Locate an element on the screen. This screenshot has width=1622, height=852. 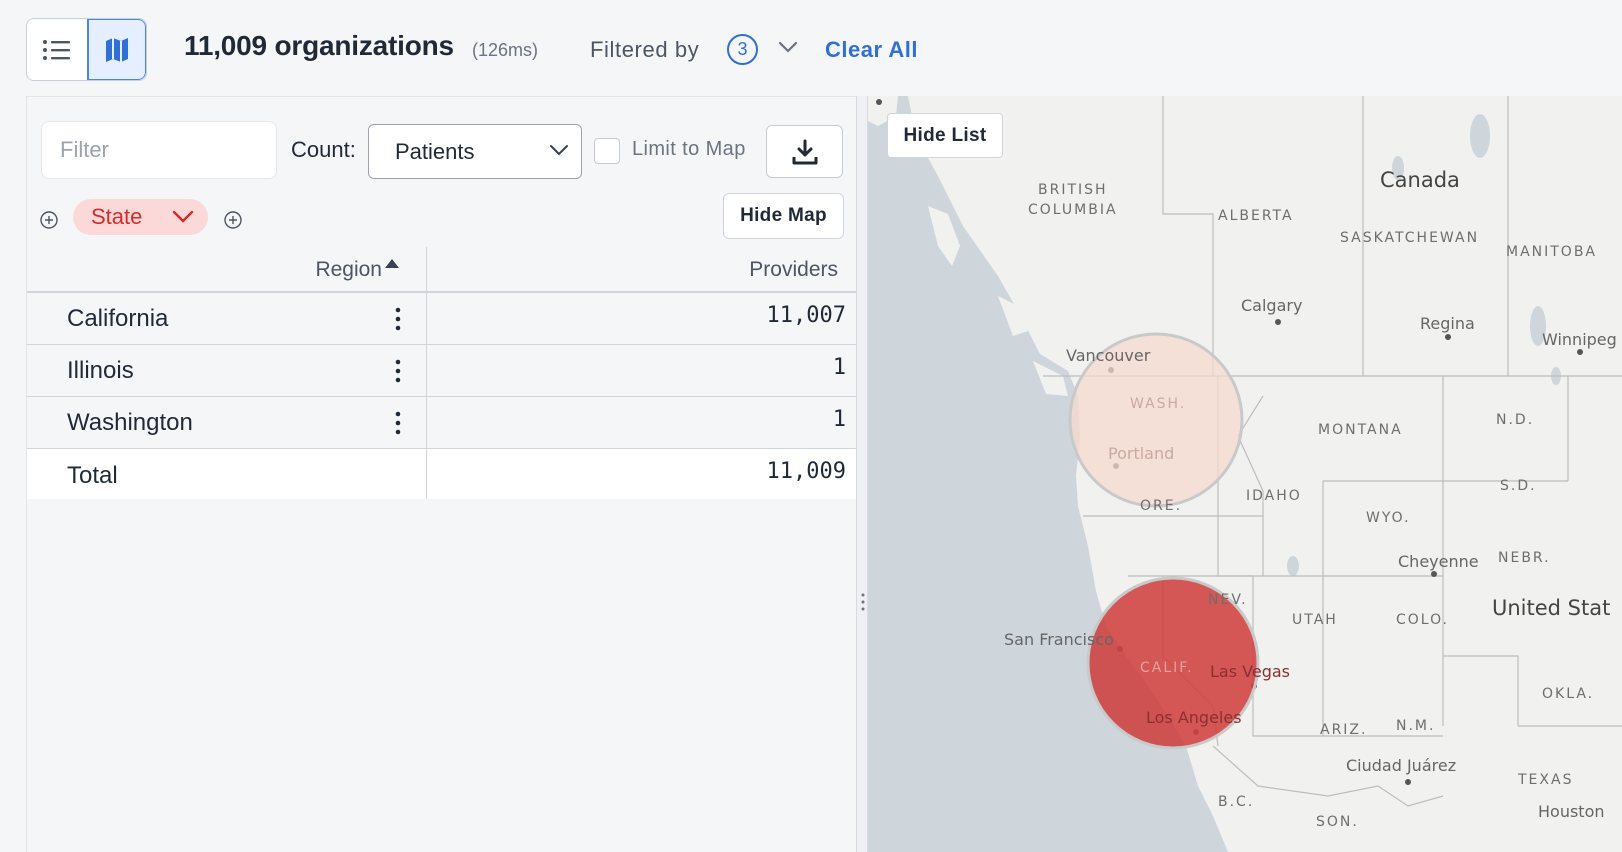
map-label: BRITISH is located at coordinates (1073, 190).